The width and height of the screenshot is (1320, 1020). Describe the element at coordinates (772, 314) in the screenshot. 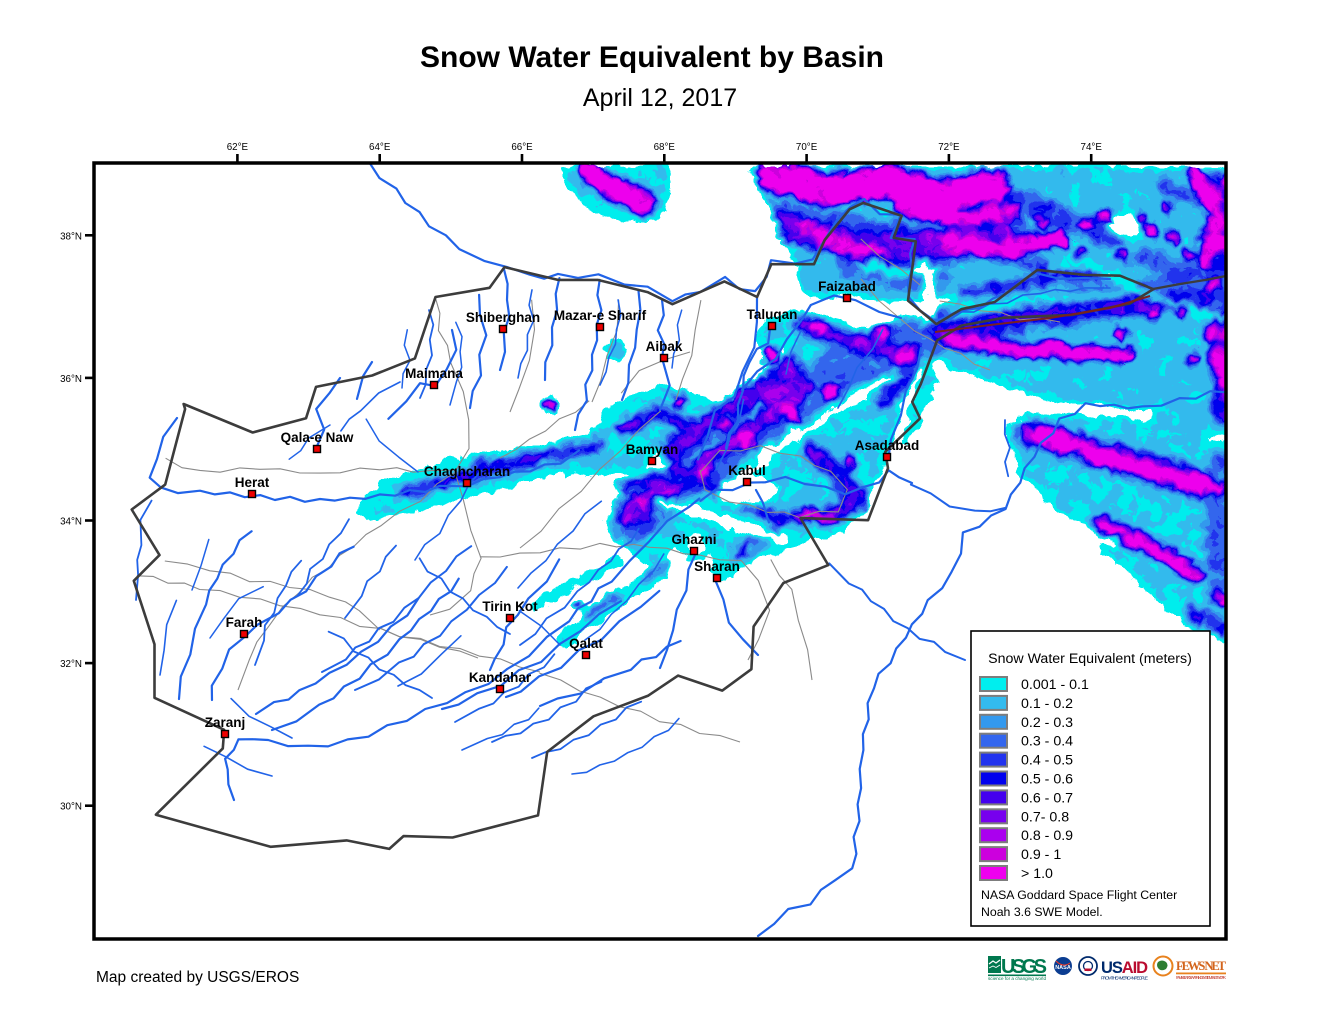

I see `svg-text: Taluqan` at that location.